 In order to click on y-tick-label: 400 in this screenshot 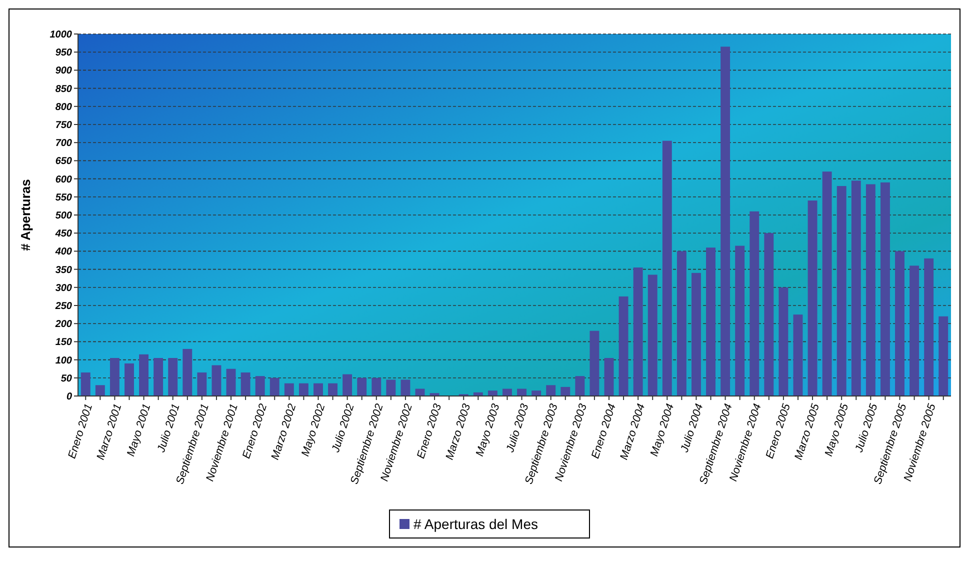, I will do `click(63, 252)`.